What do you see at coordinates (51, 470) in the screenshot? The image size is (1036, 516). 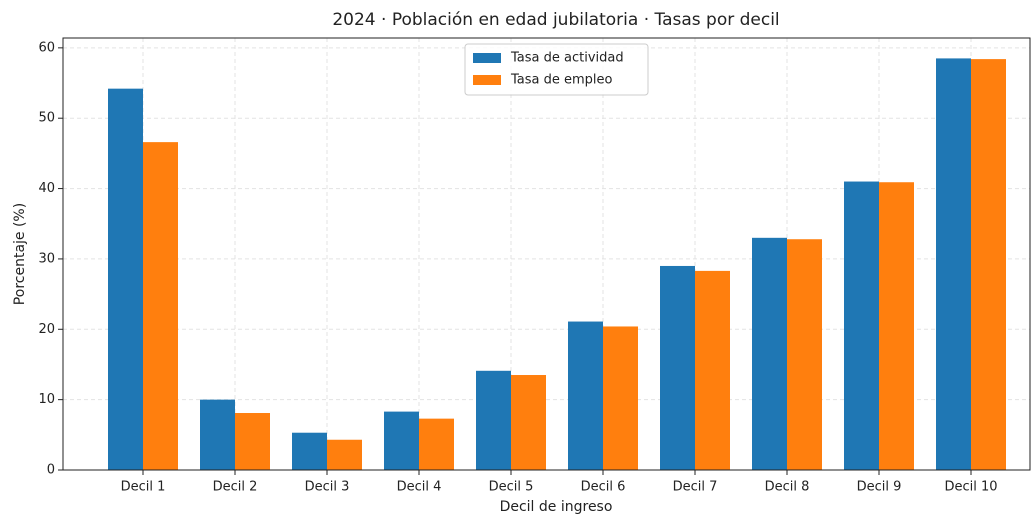 I see `y-tick-label: 0` at bounding box center [51, 470].